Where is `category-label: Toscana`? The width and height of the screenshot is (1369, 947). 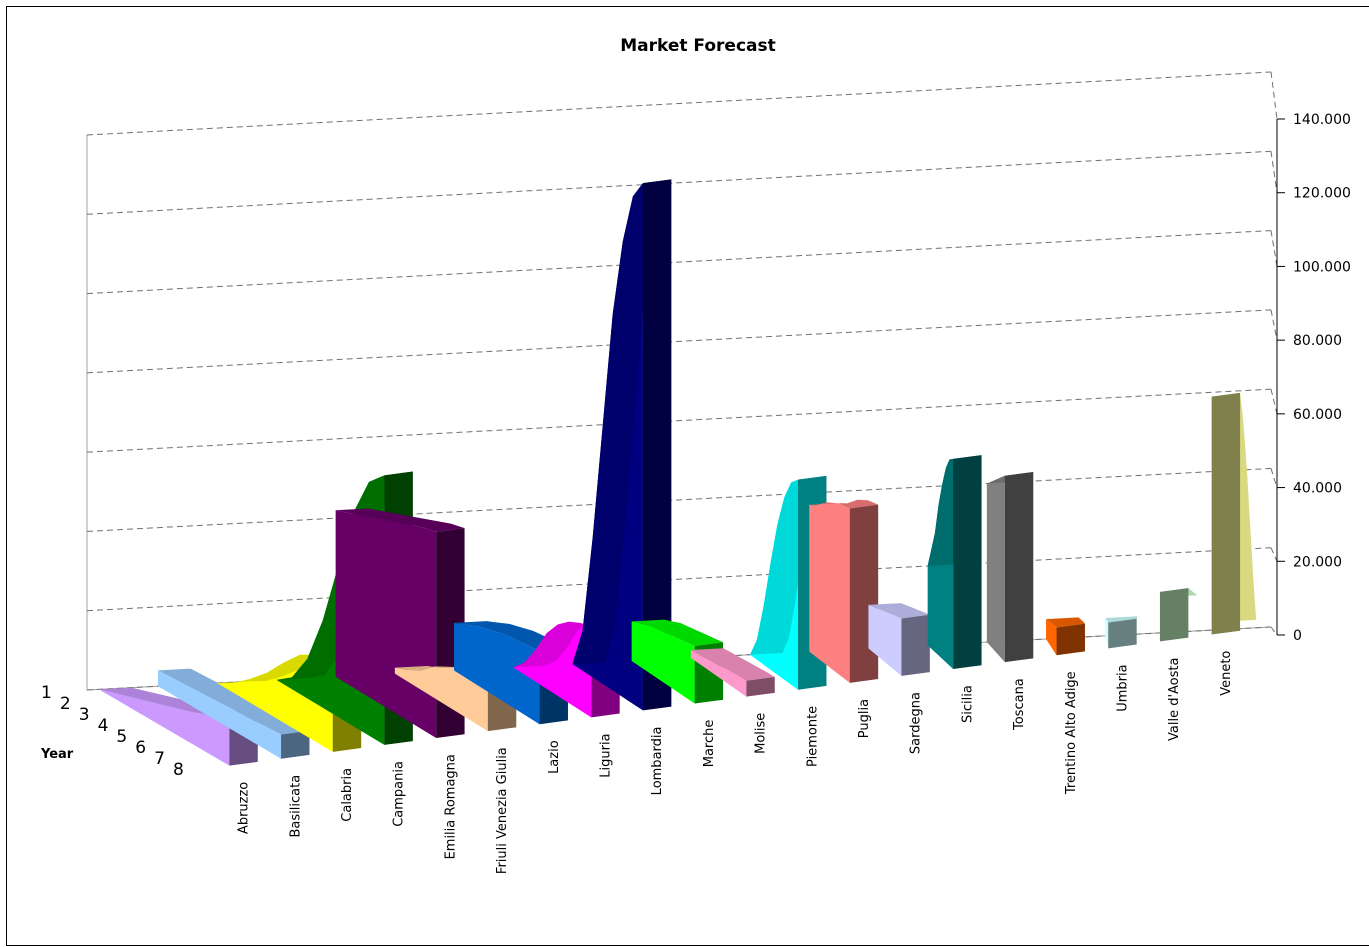
category-label: Toscana is located at coordinates (1019, 704).